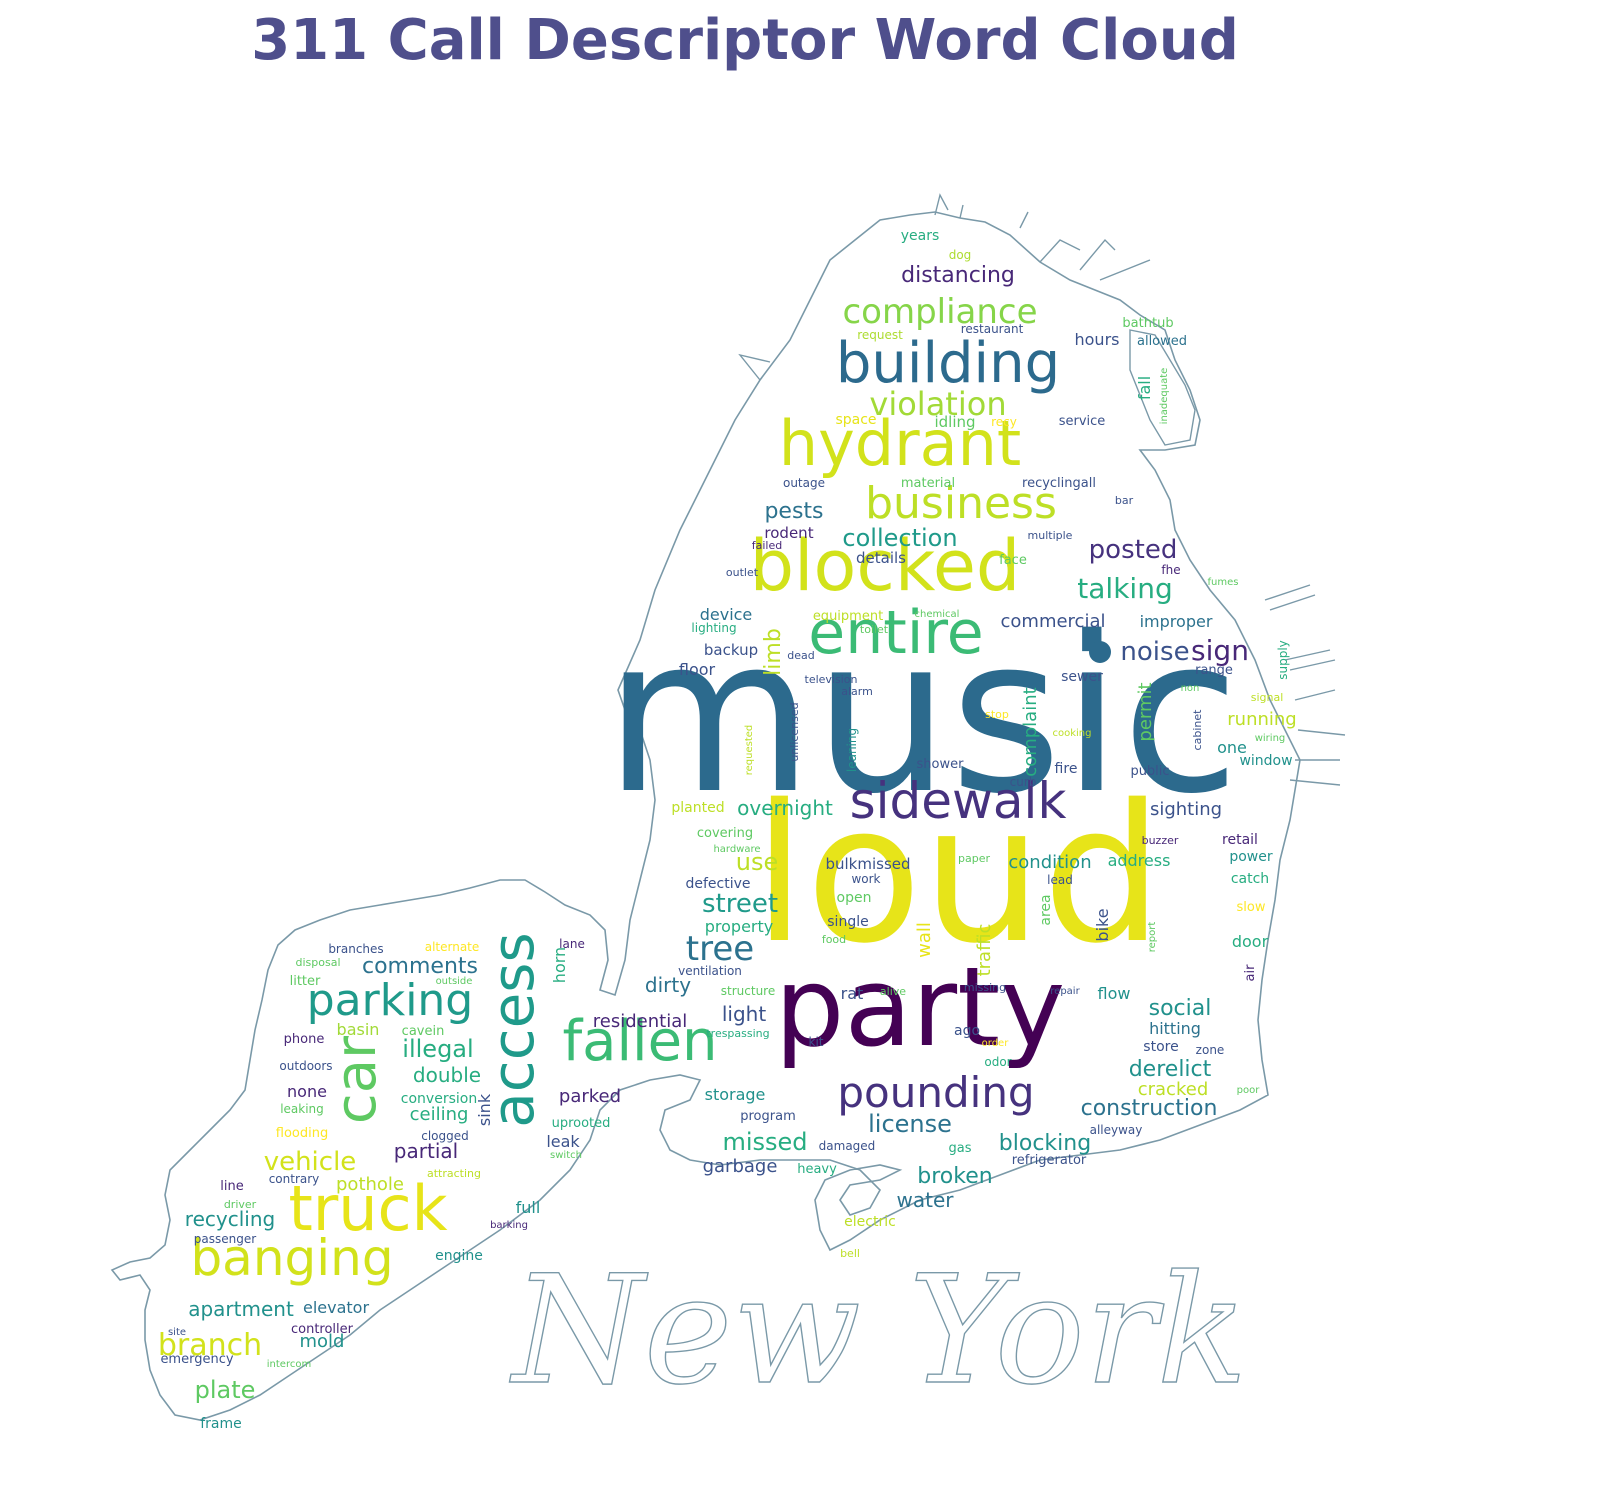 The width and height of the screenshot is (1610, 1498). I want to click on word-public: public, so click(1149, 771).